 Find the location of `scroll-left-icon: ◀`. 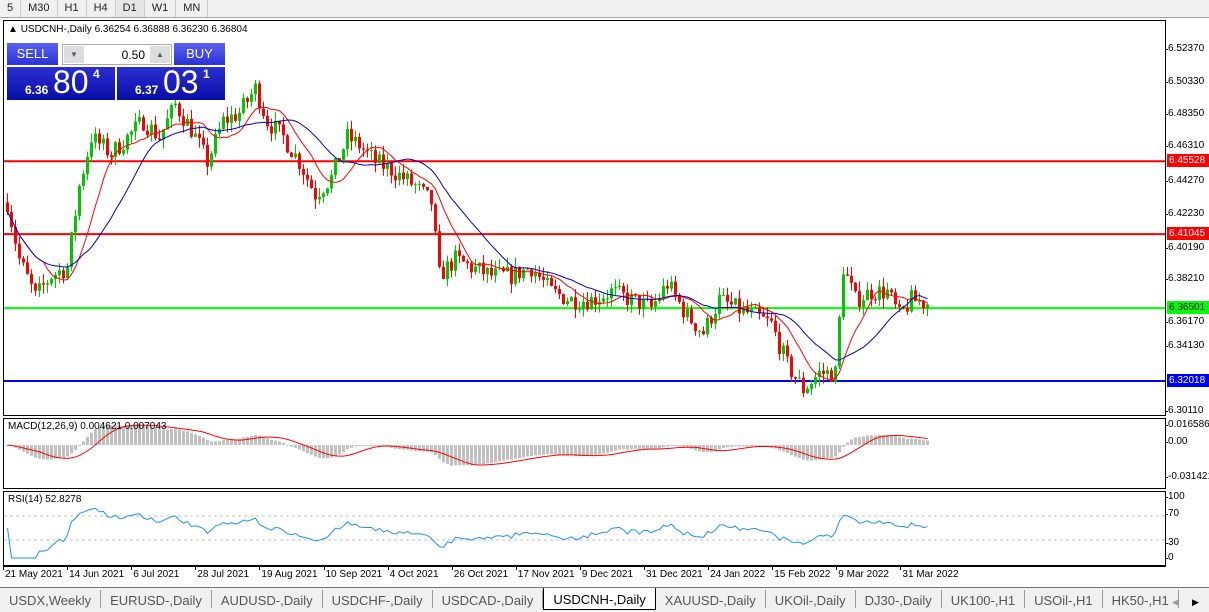

scroll-left-icon: ◀ is located at coordinates (1175, 602).